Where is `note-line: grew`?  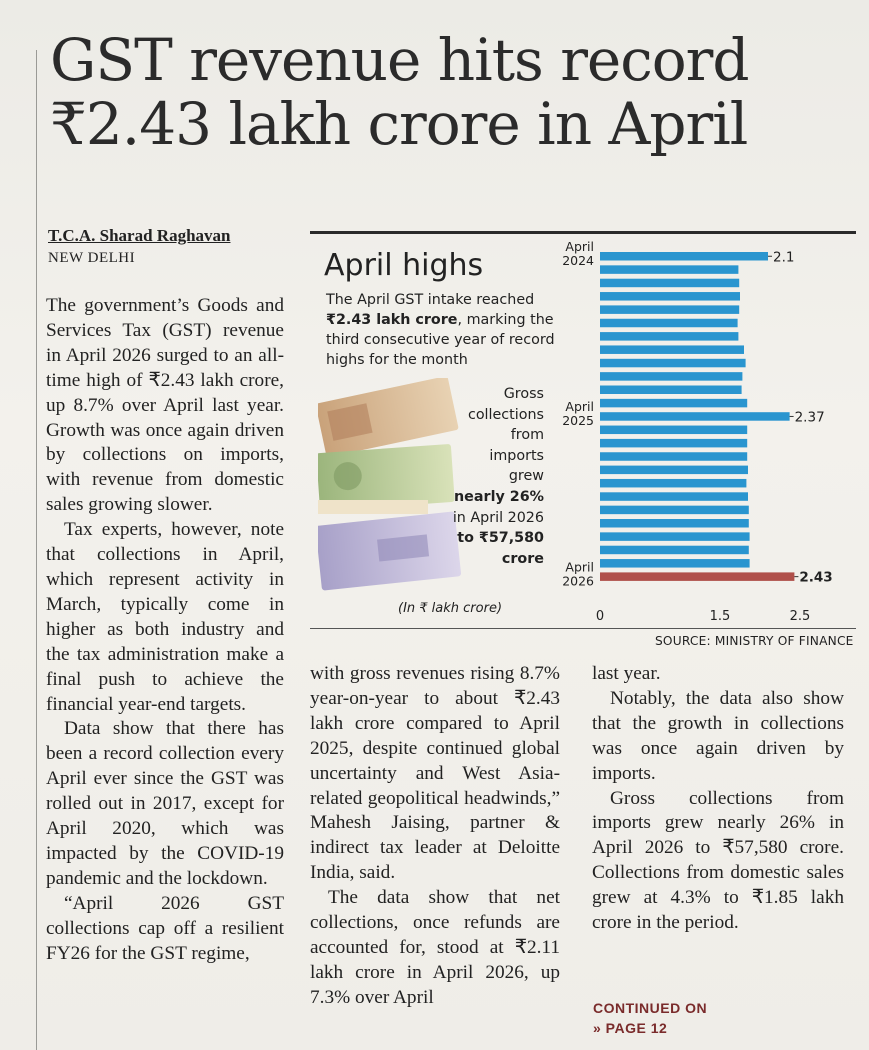
note-line: grew is located at coordinates (526, 476).